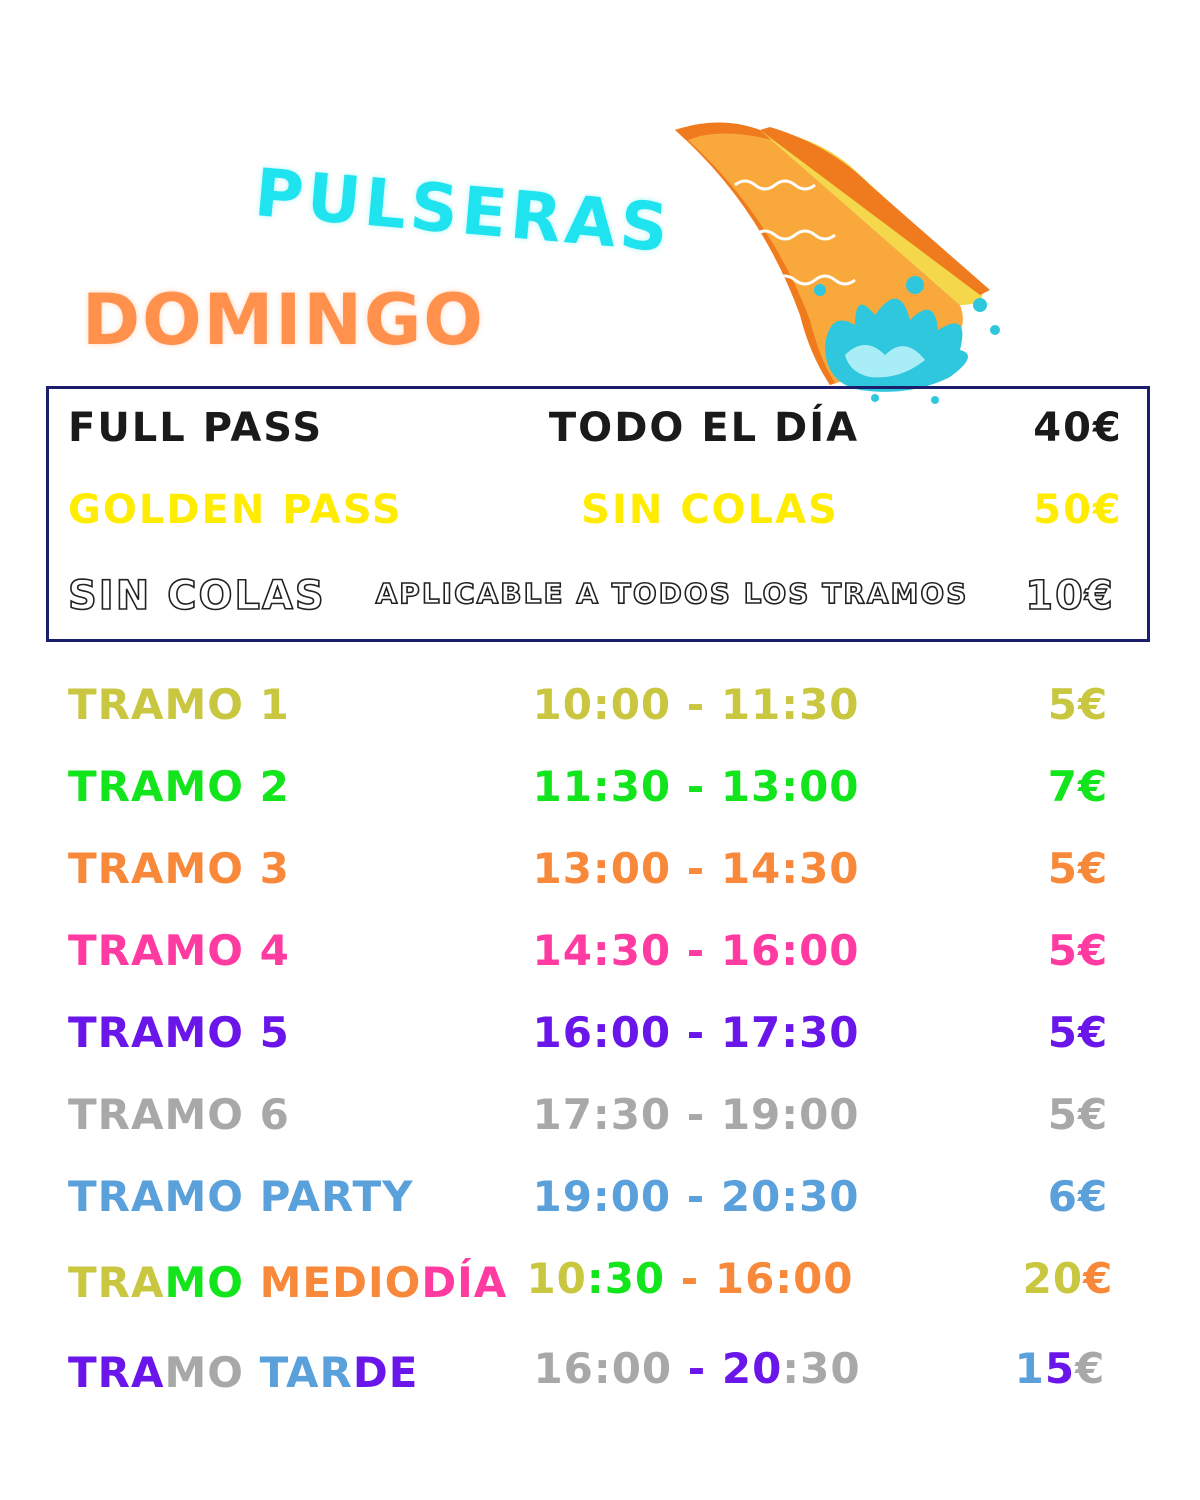  I want to click on pass-price: 50€, so click(1078, 510).